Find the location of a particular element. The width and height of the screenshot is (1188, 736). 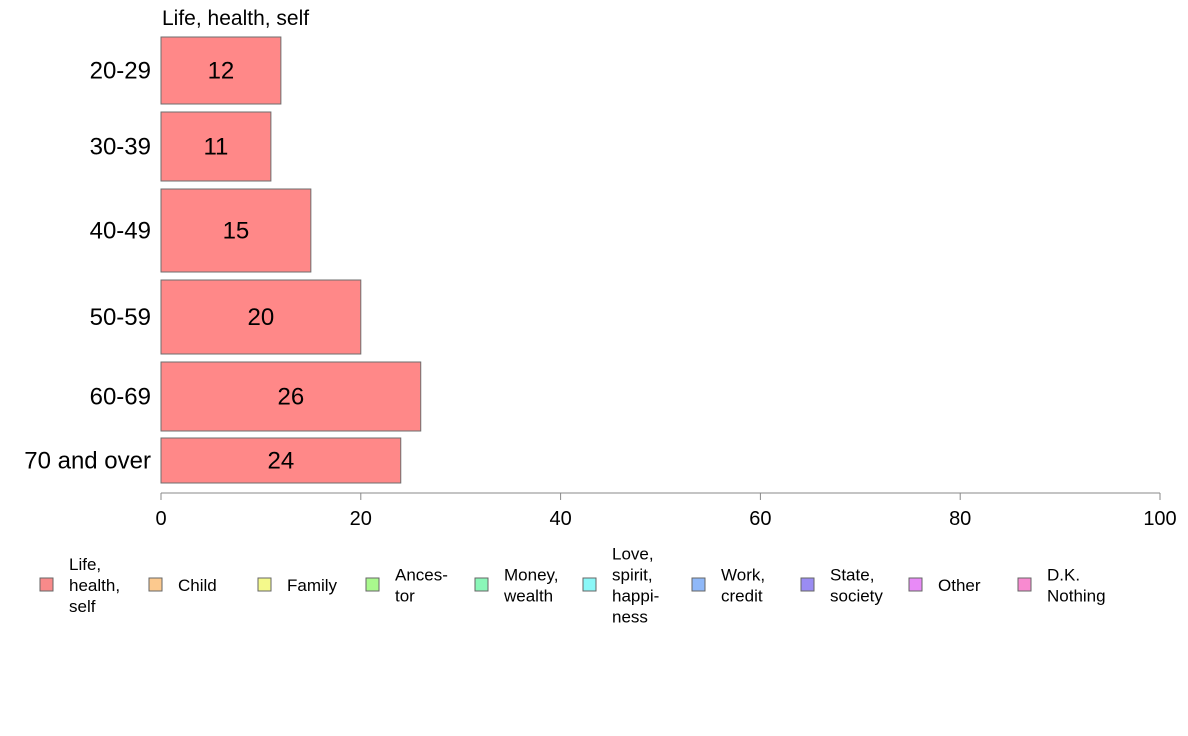

bar-value-label: 20 is located at coordinates (261, 317).